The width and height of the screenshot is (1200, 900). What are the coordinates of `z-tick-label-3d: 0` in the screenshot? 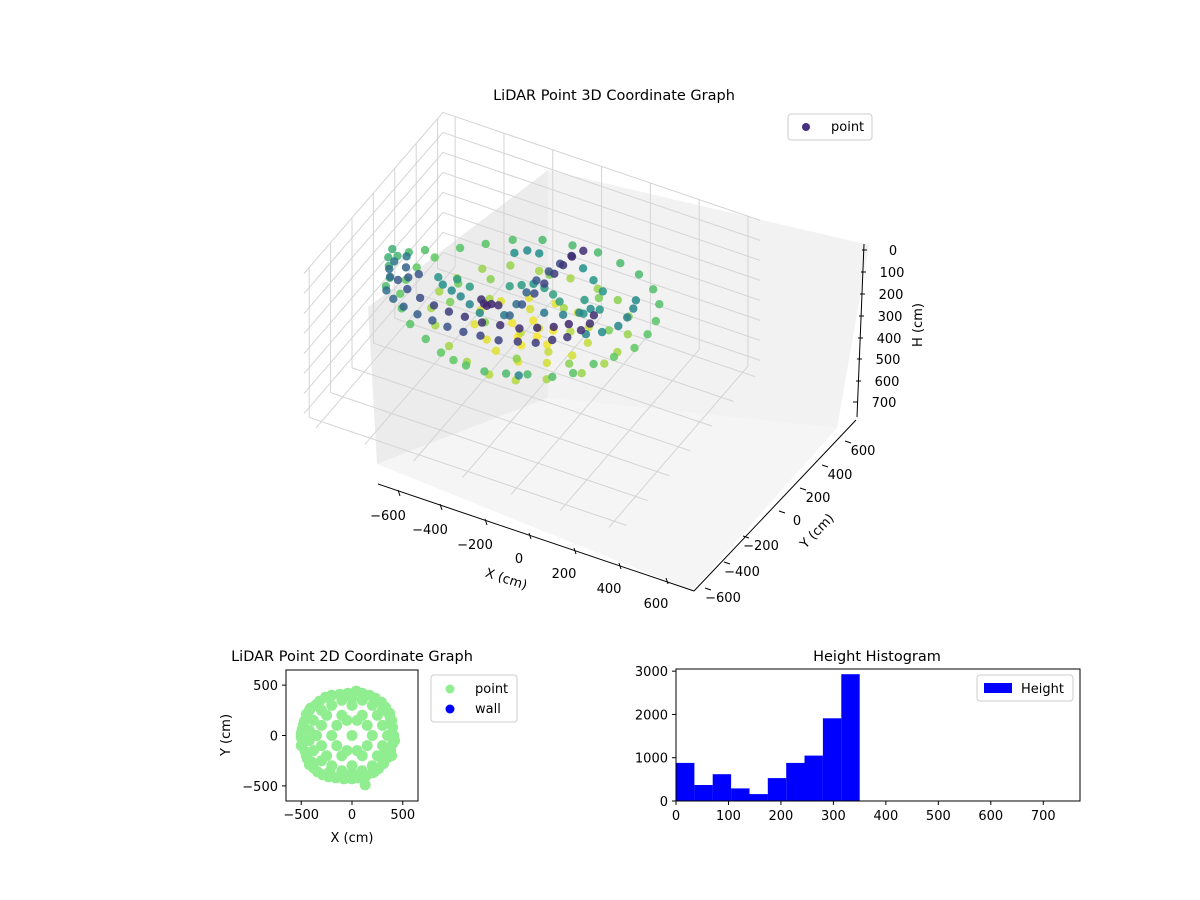 It's located at (893, 251).